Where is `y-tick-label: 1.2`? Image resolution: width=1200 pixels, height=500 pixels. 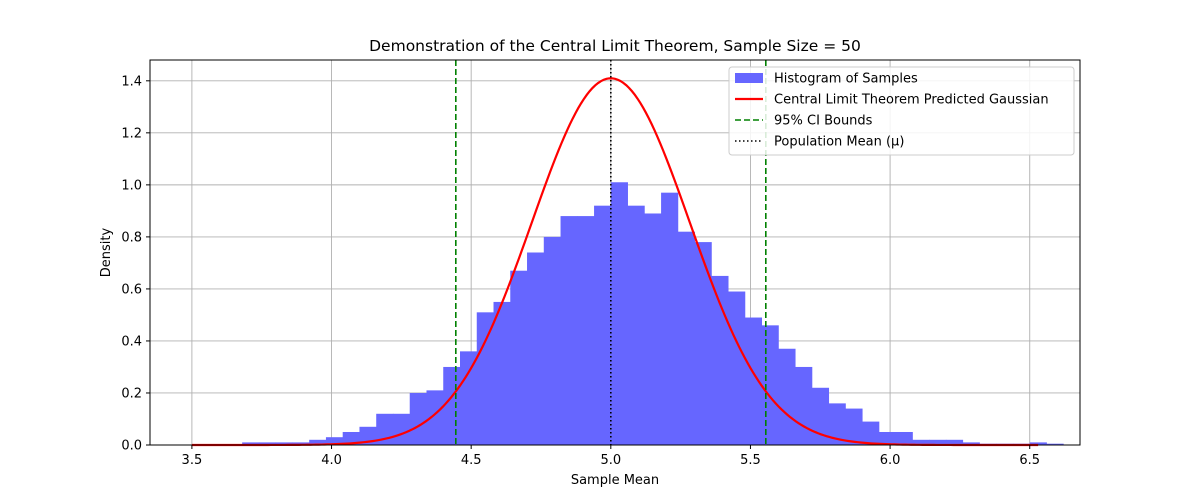 y-tick-label: 1.2 is located at coordinates (131, 133).